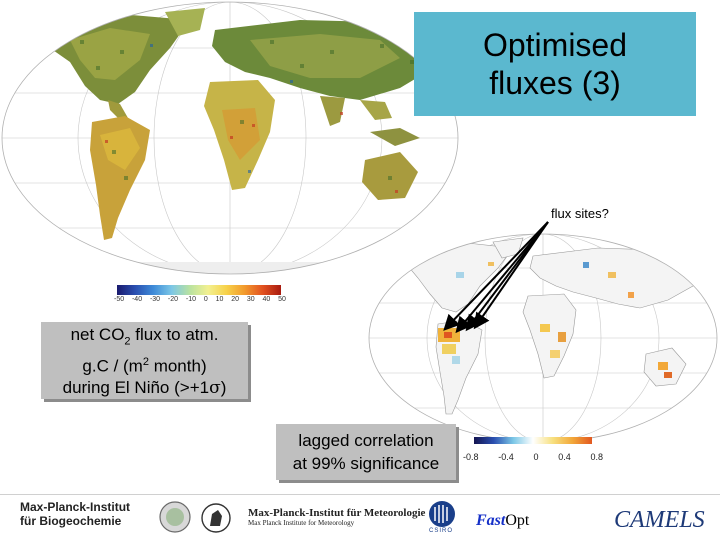 Image resolution: width=720 pixels, height=540 pixels. What do you see at coordinates (360, 494) in the screenshot?
I see `footer-divider` at bounding box center [360, 494].